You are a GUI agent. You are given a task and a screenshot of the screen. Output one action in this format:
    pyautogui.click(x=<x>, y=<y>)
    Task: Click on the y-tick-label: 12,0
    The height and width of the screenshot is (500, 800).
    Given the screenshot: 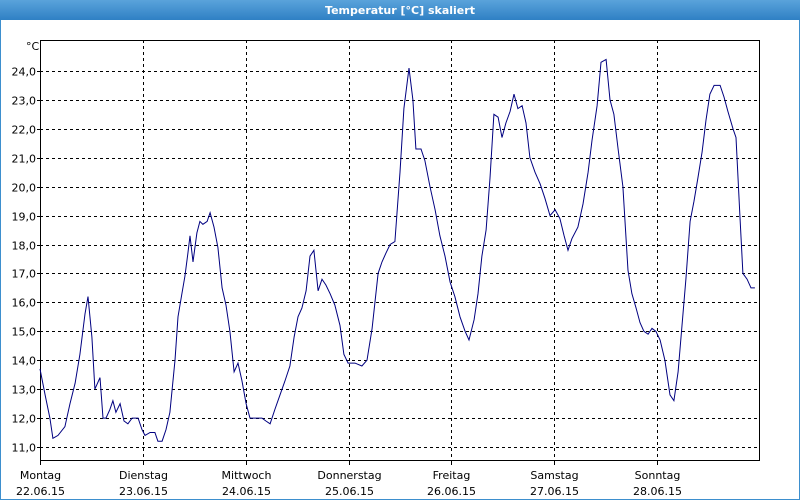 What is the action you would take?
    pyautogui.click(x=24, y=419)
    